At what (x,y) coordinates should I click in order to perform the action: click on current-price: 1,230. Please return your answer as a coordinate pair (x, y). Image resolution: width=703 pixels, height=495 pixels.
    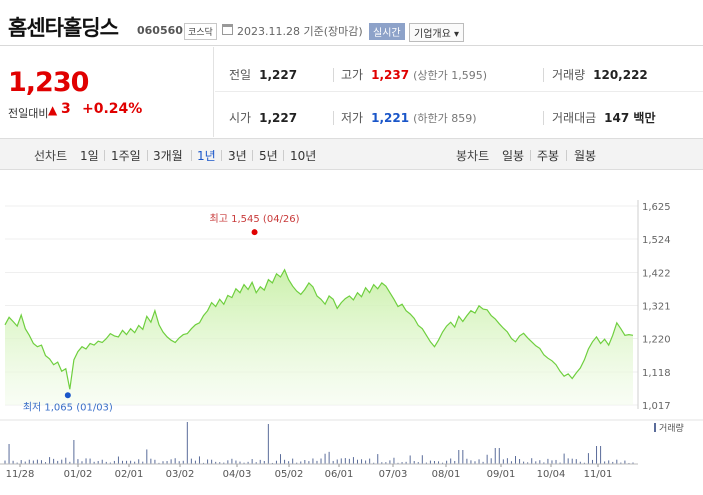
    Looking at the image, I should click on (48, 82).